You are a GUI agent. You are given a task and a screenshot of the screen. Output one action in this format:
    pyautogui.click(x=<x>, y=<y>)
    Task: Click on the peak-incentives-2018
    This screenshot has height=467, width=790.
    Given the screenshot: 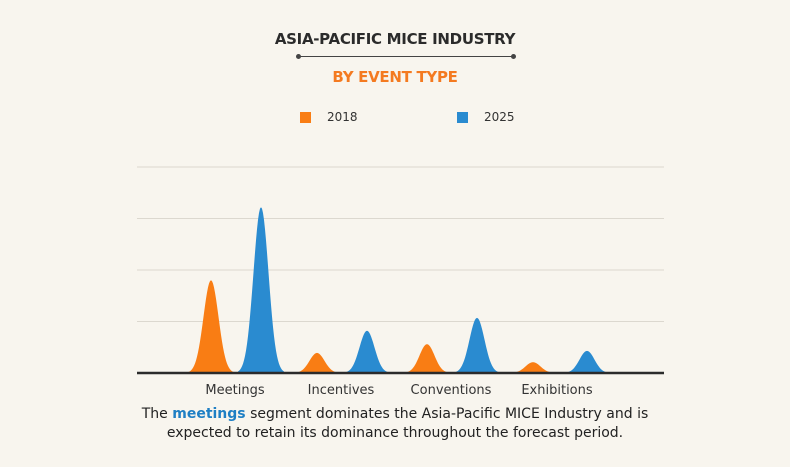 What is the action you would take?
    pyautogui.click(x=317, y=362)
    